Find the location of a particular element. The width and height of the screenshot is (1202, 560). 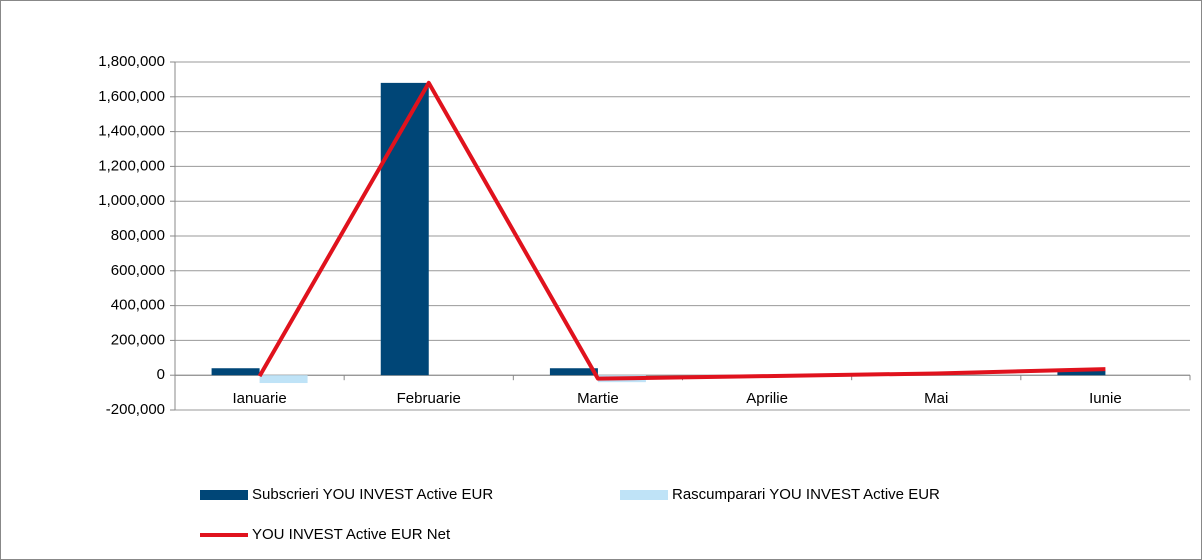

y-tick-label: 1,000,000 is located at coordinates (131, 200).